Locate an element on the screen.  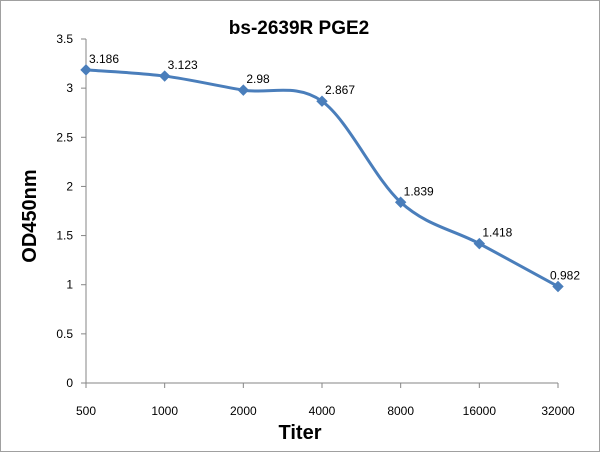
y-tick-label: 1.5 is located at coordinates (64, 236).